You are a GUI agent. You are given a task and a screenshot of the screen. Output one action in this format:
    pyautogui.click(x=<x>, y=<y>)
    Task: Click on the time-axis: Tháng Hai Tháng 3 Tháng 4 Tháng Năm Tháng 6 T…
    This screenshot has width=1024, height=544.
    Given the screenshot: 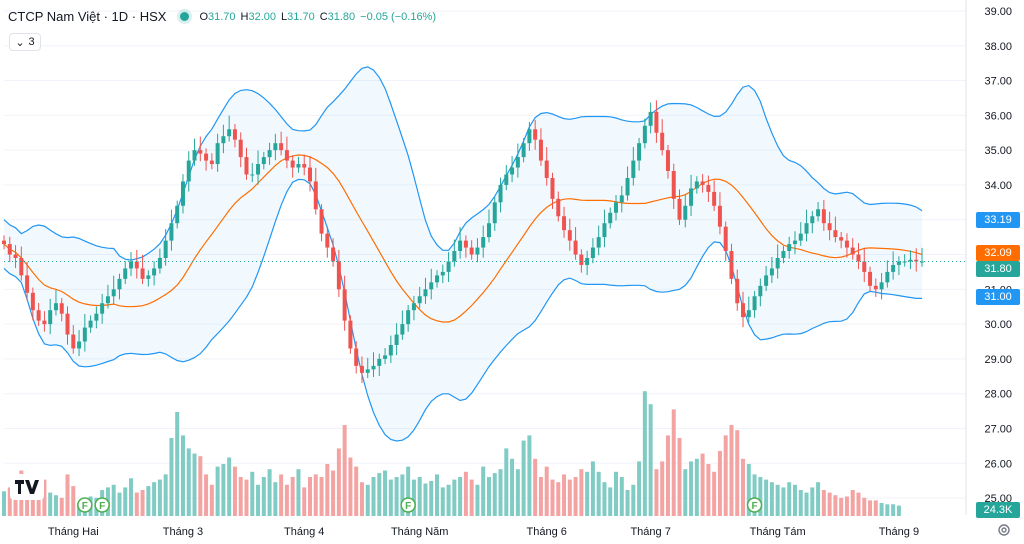 What is the action you would take?
    pyautogui.click(x=483, y=532)
    